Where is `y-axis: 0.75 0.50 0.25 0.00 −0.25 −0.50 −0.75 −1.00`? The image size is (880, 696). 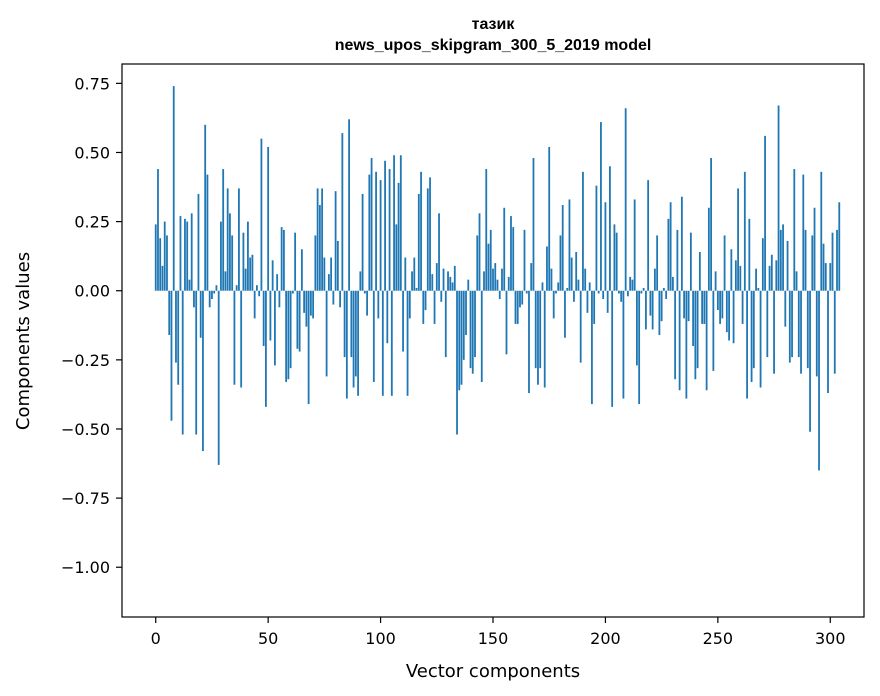 y-axis: 0.75 0.50 0.25 0.00 −0.25 −0.50 −0.75 −1.00 is located at coordinates (91, 325).